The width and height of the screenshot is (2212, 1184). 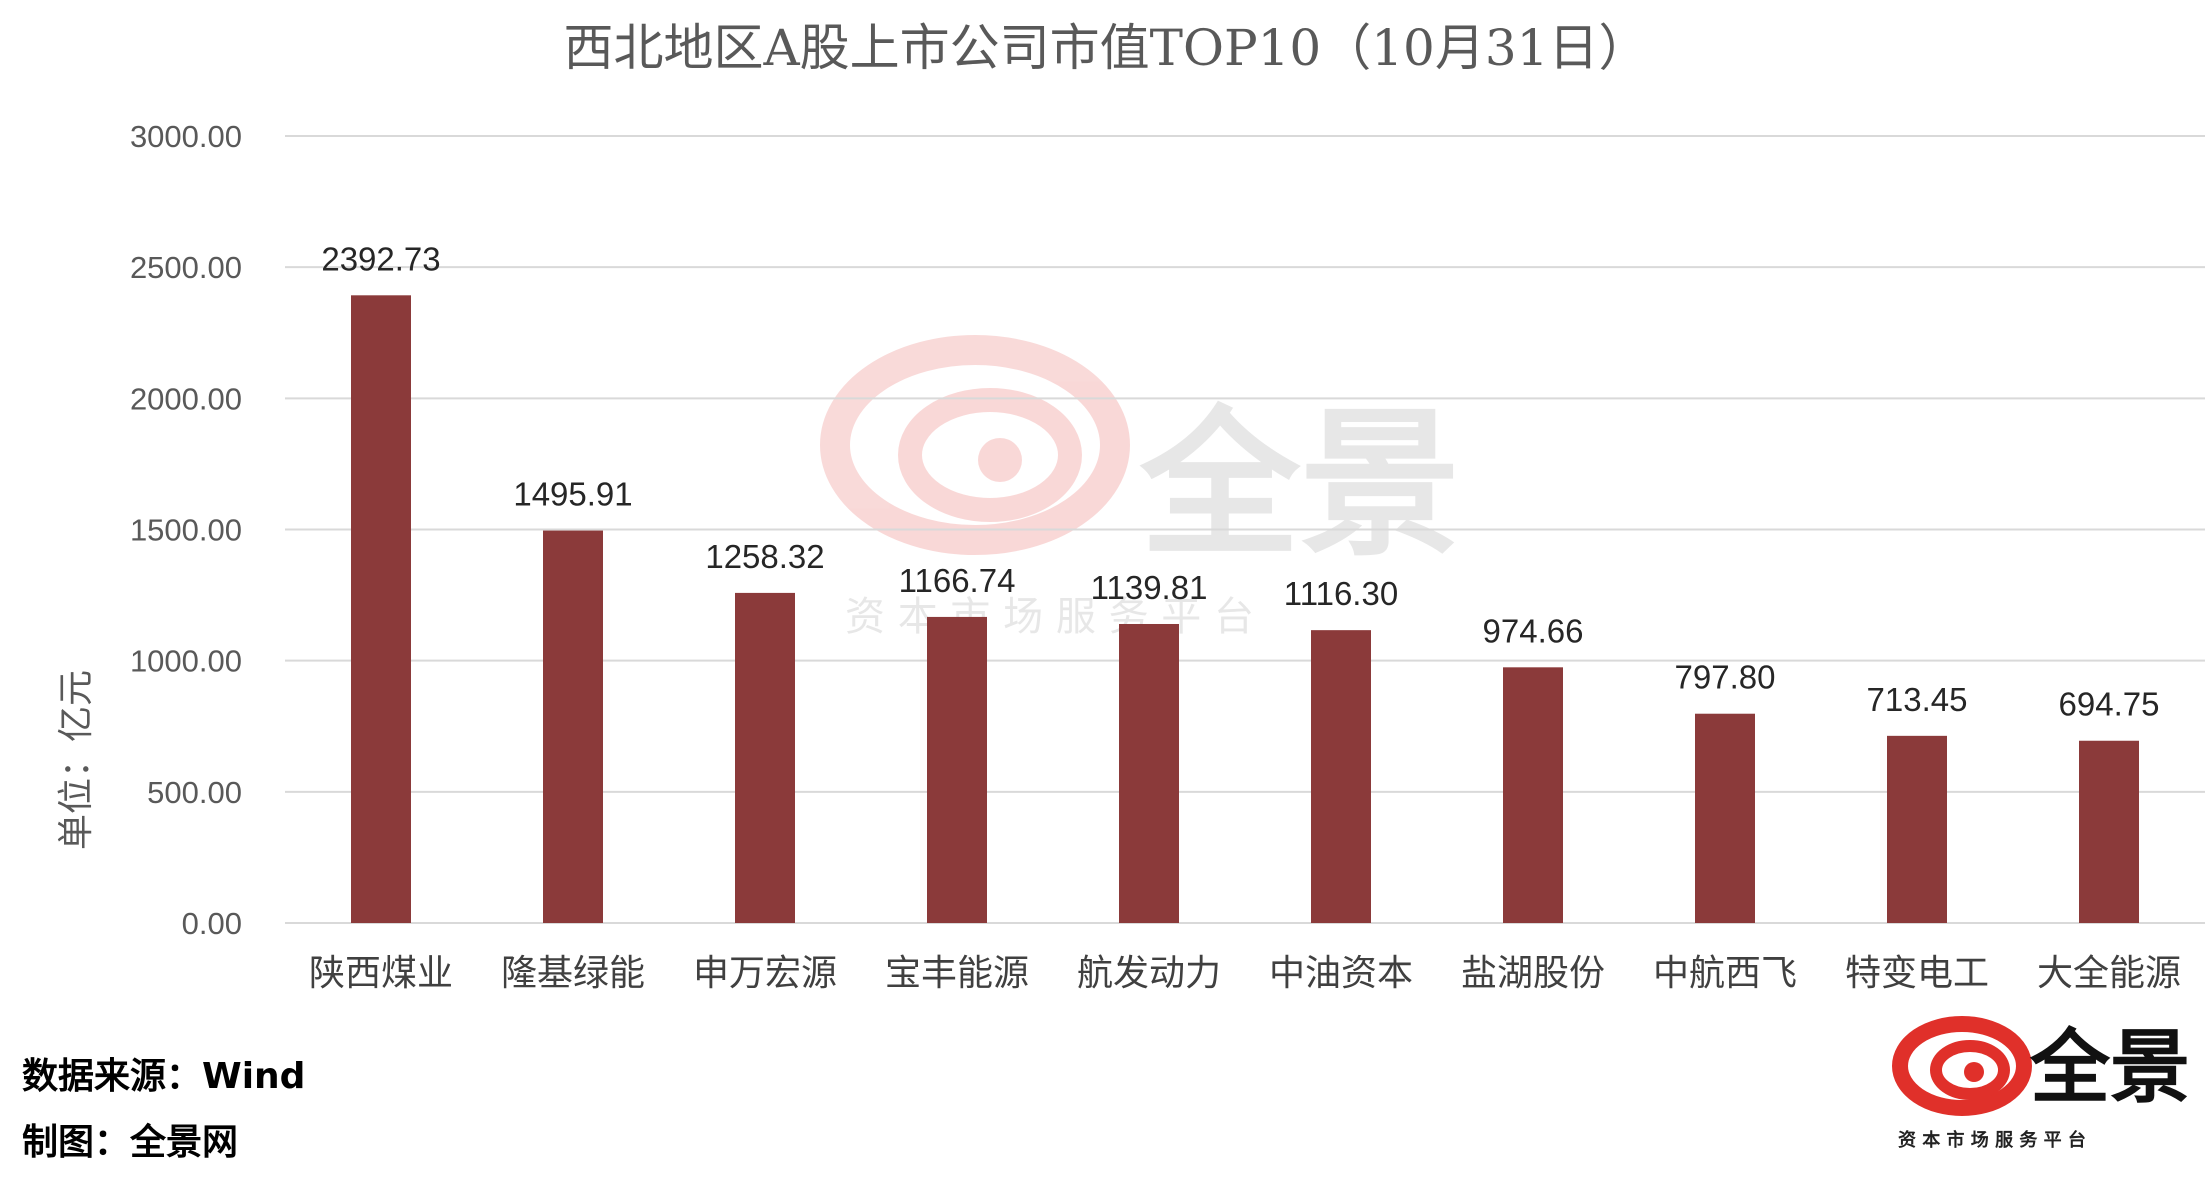 What do you see at coordinates (380, 258) in the screenshot?
I see `data-label: 2392.73` at bounding box center [380, 258].